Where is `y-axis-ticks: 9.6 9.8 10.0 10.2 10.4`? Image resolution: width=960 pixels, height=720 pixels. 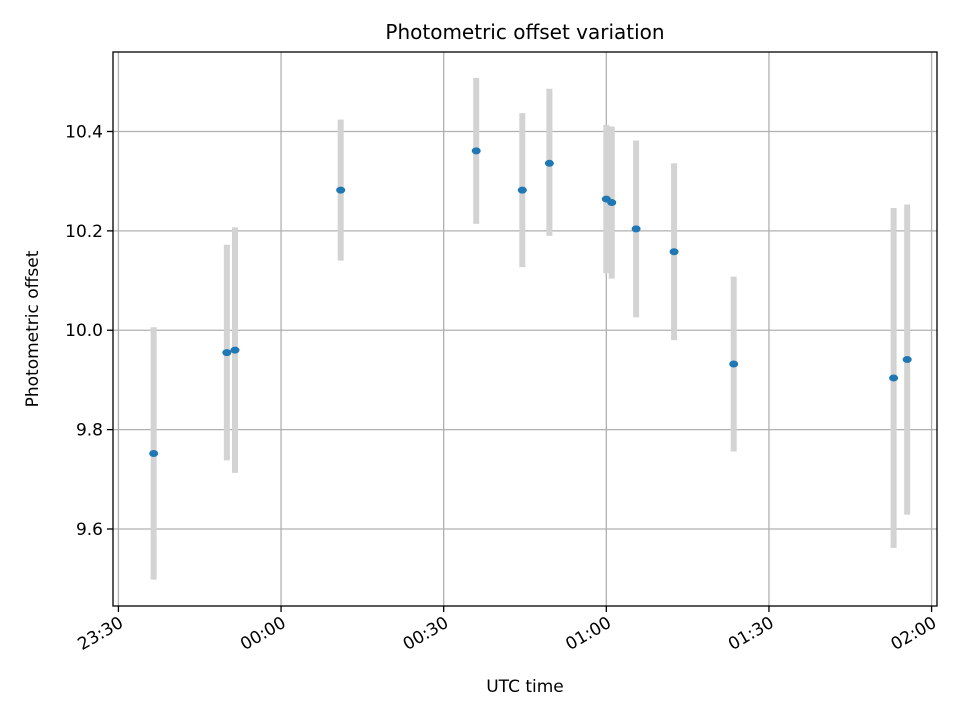 y-axis-ticks: 9.6 9.8 10.0 10.2 10.4 is located at coordinates (89, 331).